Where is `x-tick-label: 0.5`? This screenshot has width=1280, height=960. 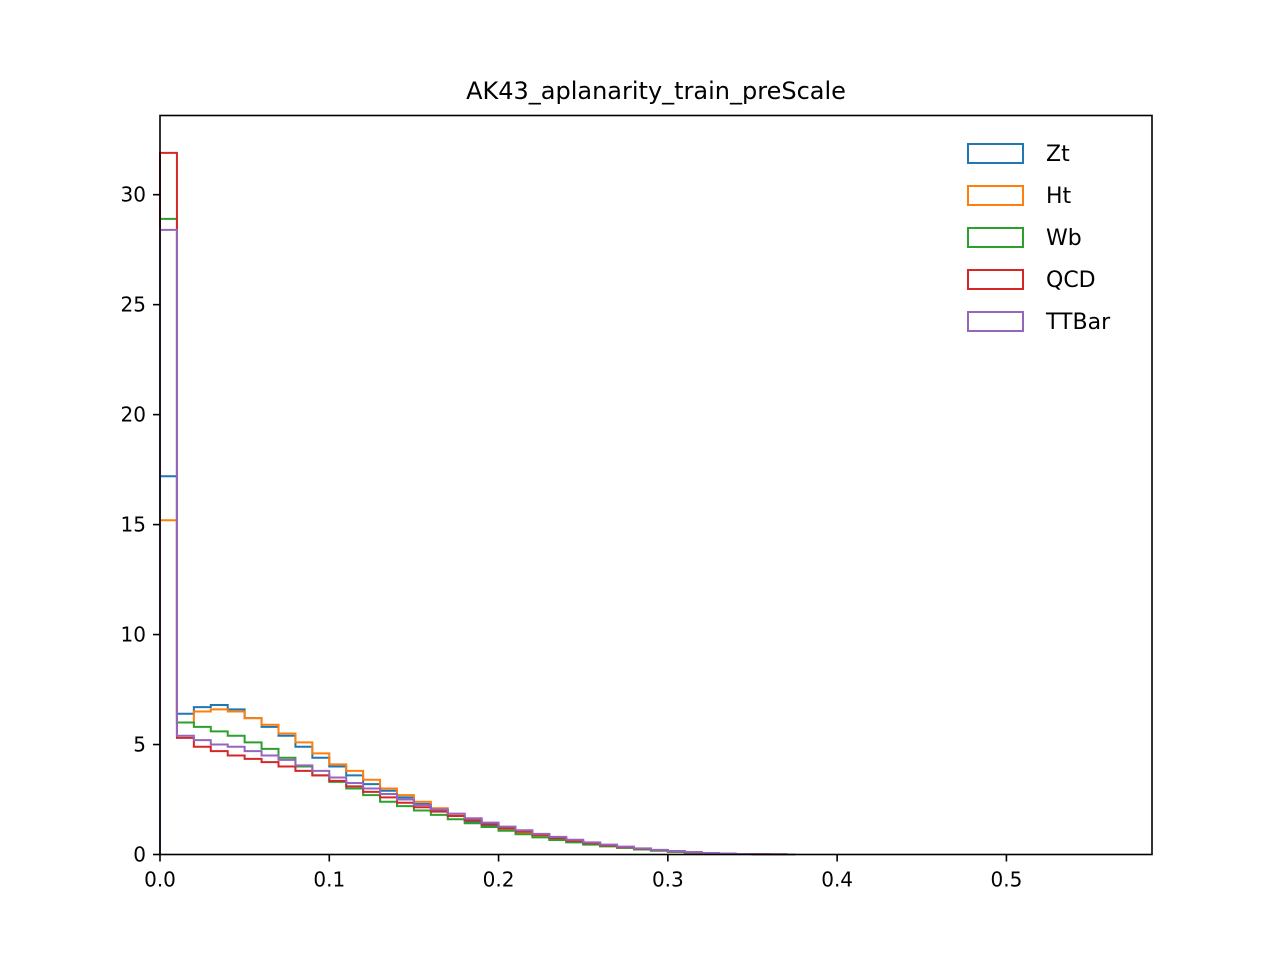
x-tick-label: 0.5 is located at coordinates (1007, 880).